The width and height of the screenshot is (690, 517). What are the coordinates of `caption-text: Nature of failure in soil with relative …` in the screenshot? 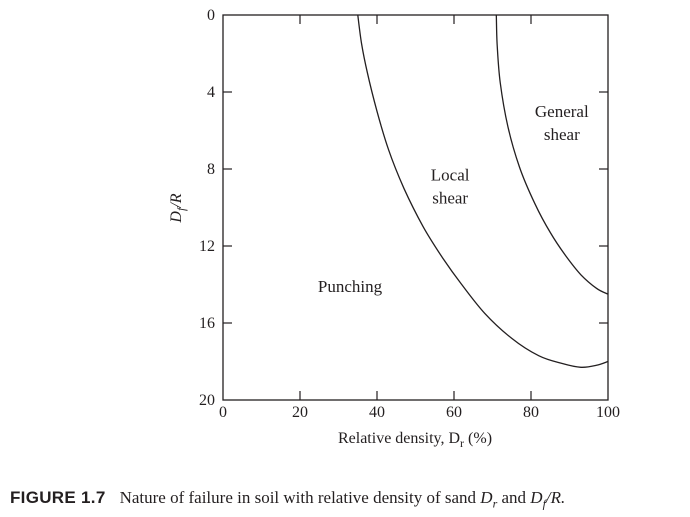 It's located at (300, 497).